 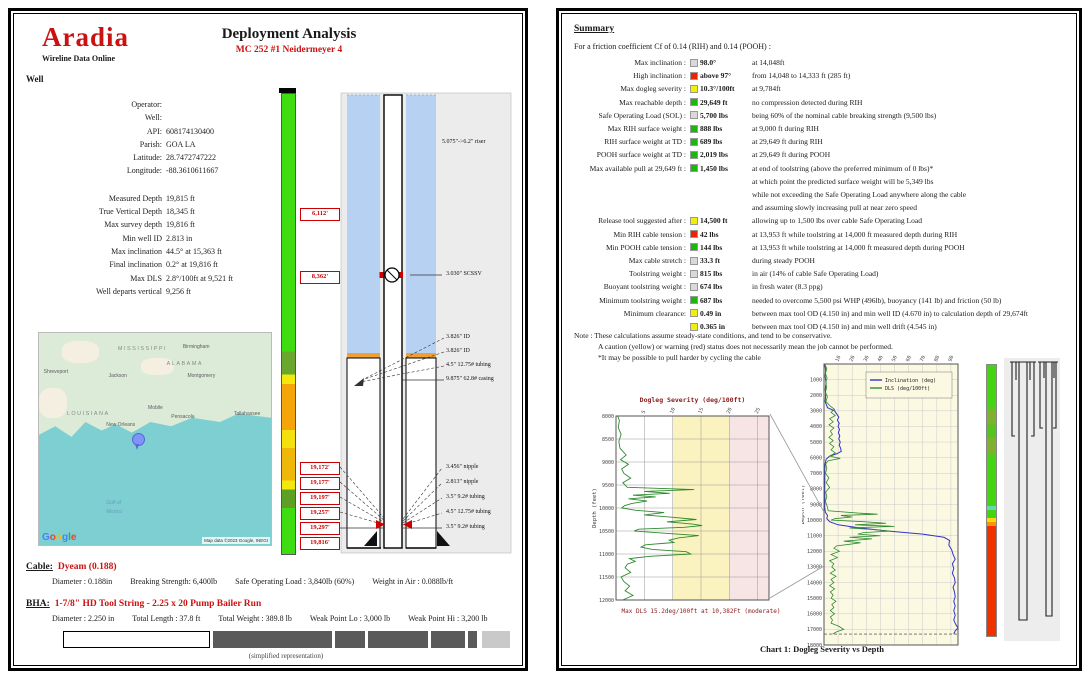 I want to click on bha-toolstring-diagram, so click(x=286, y=639).